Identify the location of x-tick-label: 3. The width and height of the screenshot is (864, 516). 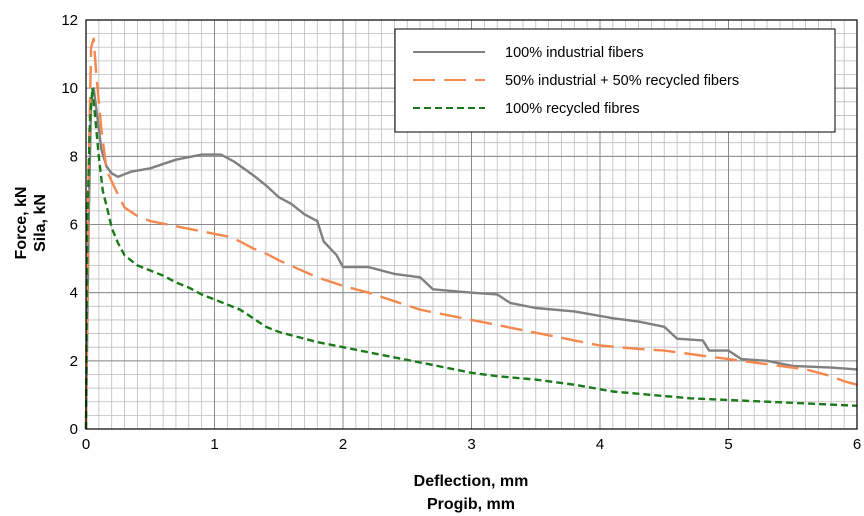
(471, 444).